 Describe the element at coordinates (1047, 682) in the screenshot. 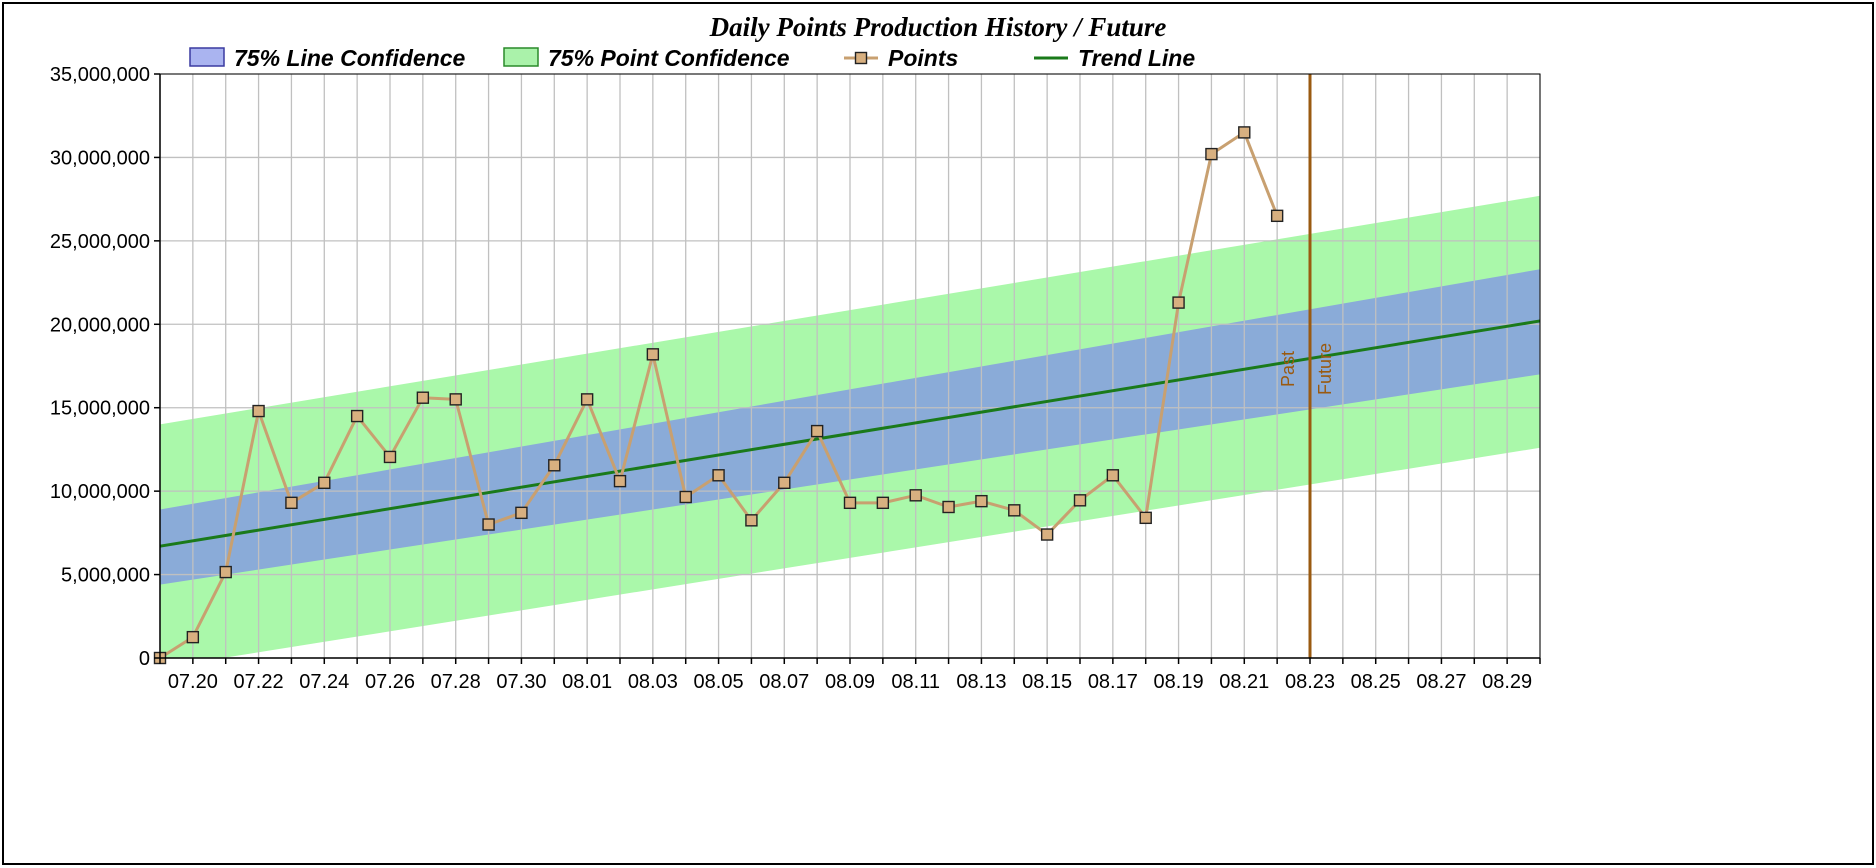

I see `x-tick-label: 08.15` at that location.